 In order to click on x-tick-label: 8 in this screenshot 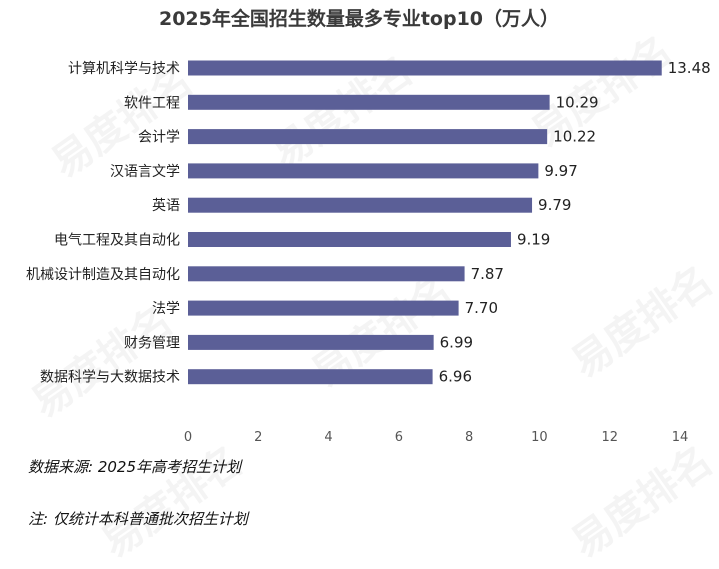, I will do `click(469, 437)`.